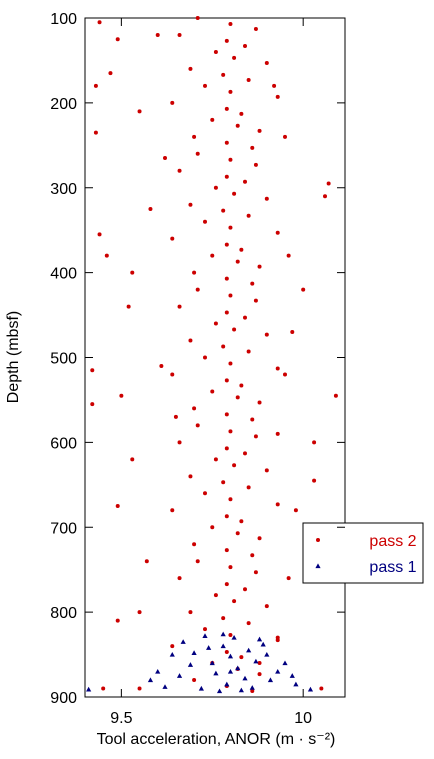 Image resolution: width=434 pixels, height=759 pixels. What do you see at coordinates (63, 528) in the screenshot?
I see `y-tick-label: 700` at bounding box center [63, 528].